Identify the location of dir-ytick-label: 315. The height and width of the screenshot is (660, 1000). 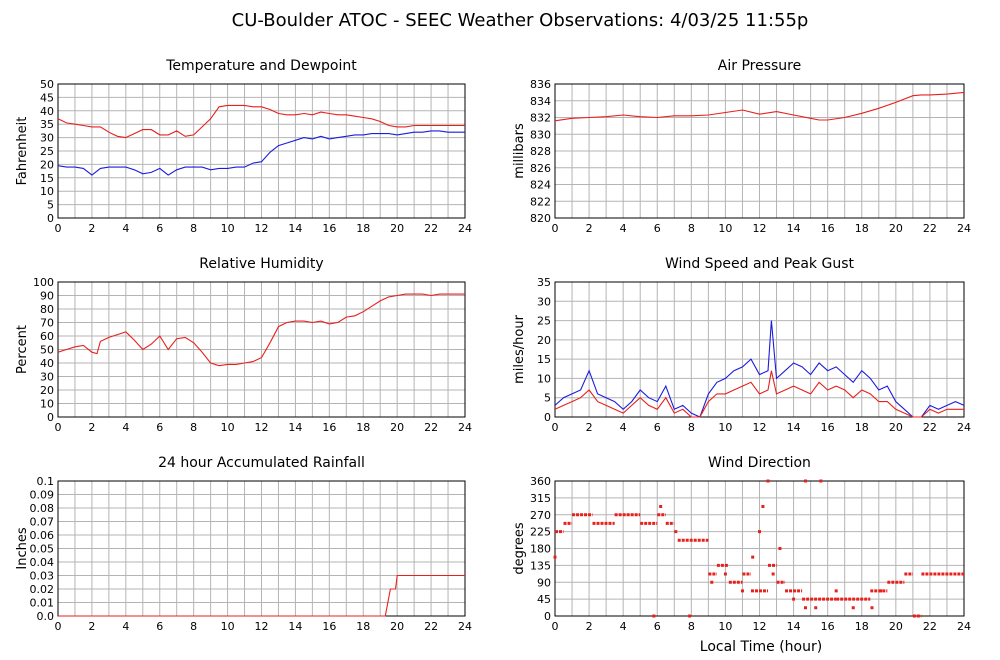
(540, 498).